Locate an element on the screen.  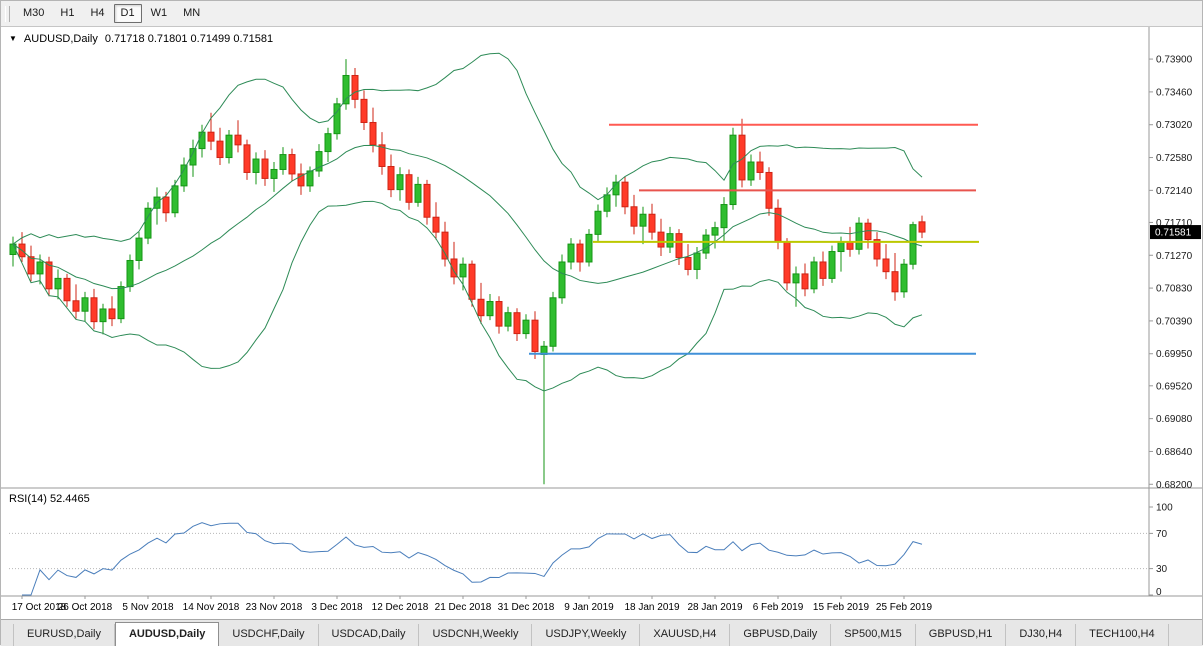
chart-tab-usdcnh-weekly: USDCNH,Weekly is located at coordinates (476, 635).